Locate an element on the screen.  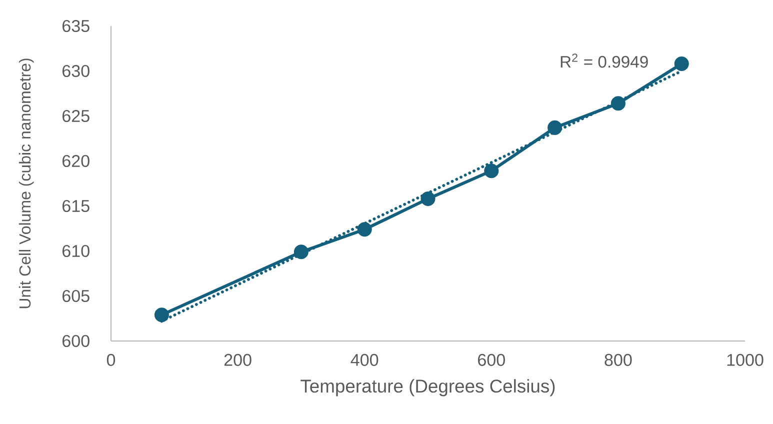
x-axis-title: Temperature (Degrees Celsius) is located at coordinates (427, 387).